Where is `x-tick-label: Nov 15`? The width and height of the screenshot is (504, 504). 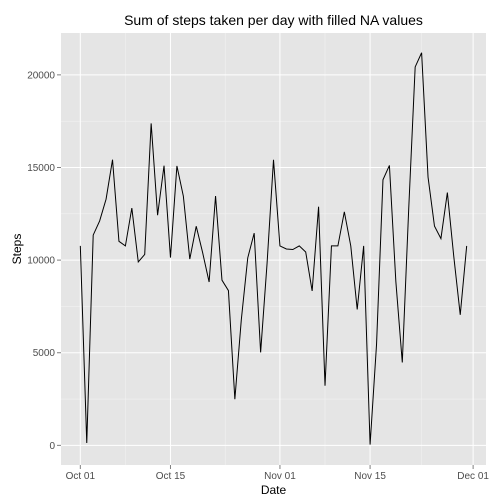
x-tick-label: Nov 15 is located at coordinates (370, 476).